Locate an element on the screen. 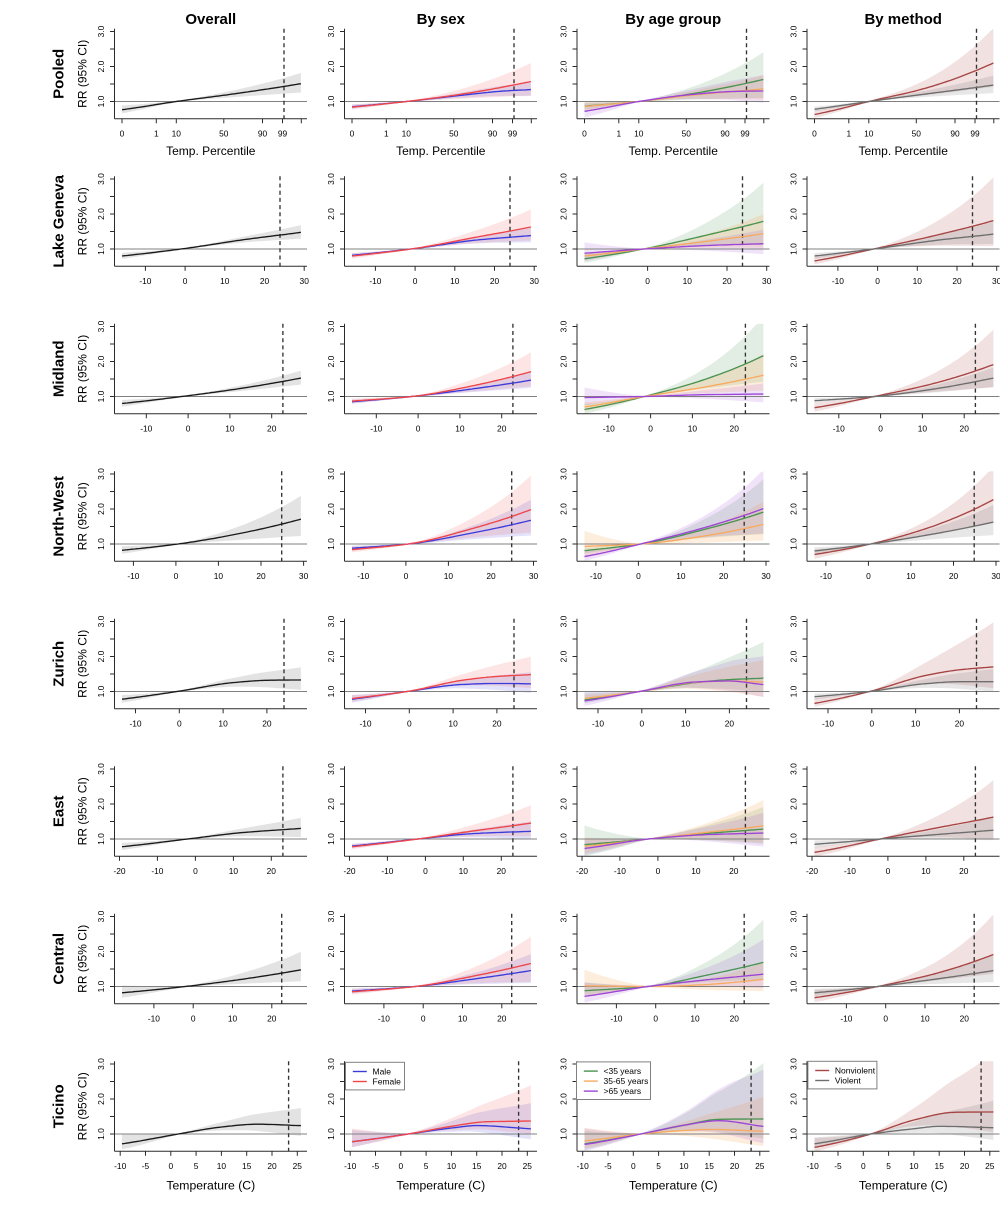 This screenshot has width=1000, height=1205. svg-text: Zurich is located at coordinates (58, 664).